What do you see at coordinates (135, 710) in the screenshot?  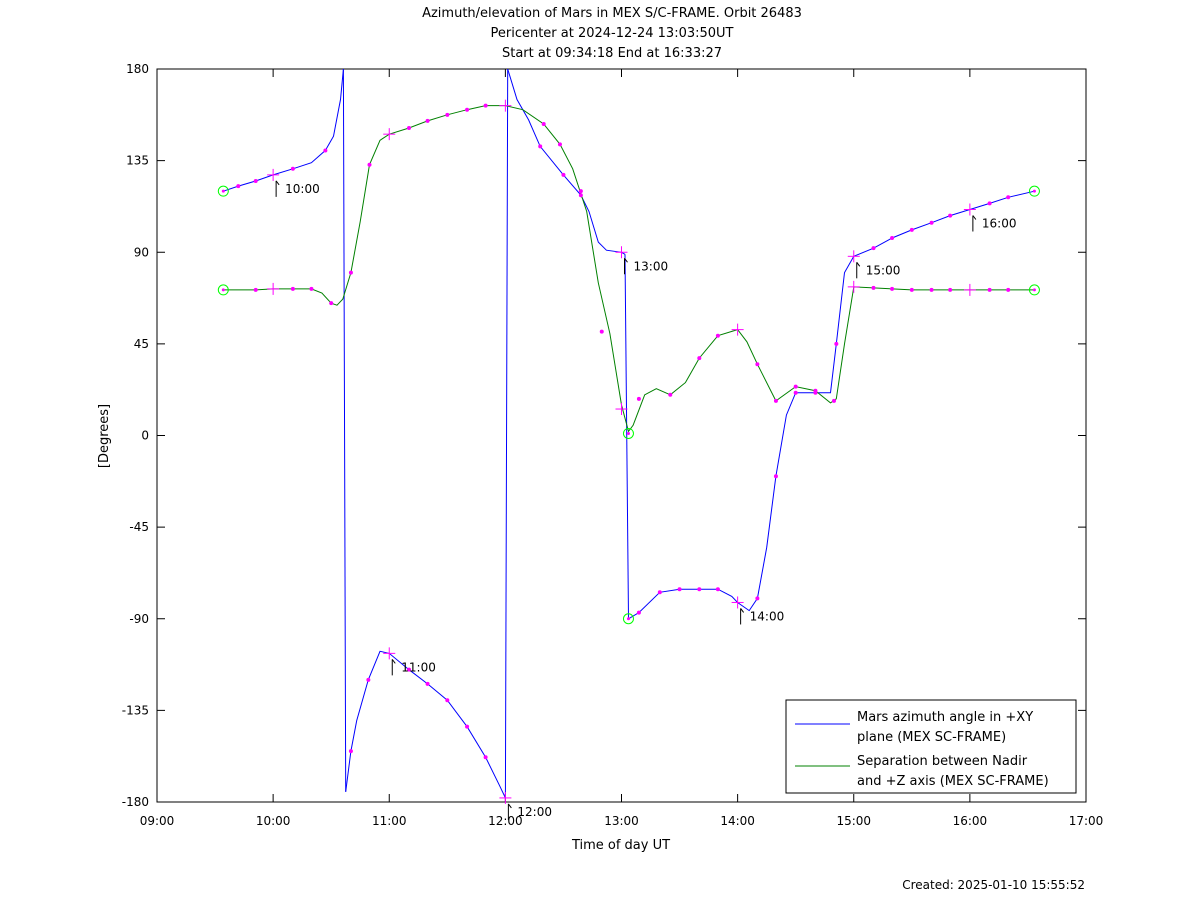 I see `y-tick-label: -135` at bounding box center [135, 710].